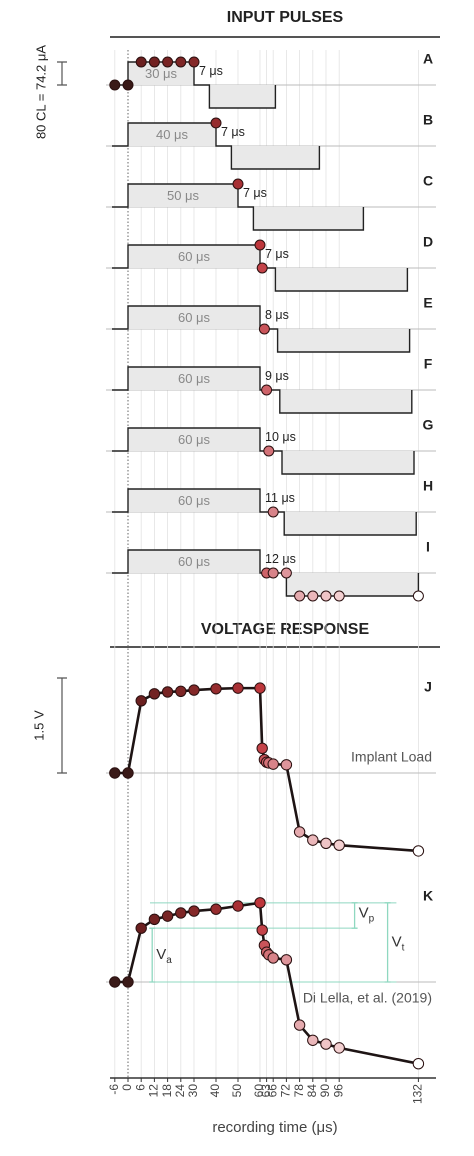 The image size is (474, 1156). What do you see at coordinates (272, 1091) in the screenshot?
I see `x-tick-label: 66` at bounding box center [272, 1091].